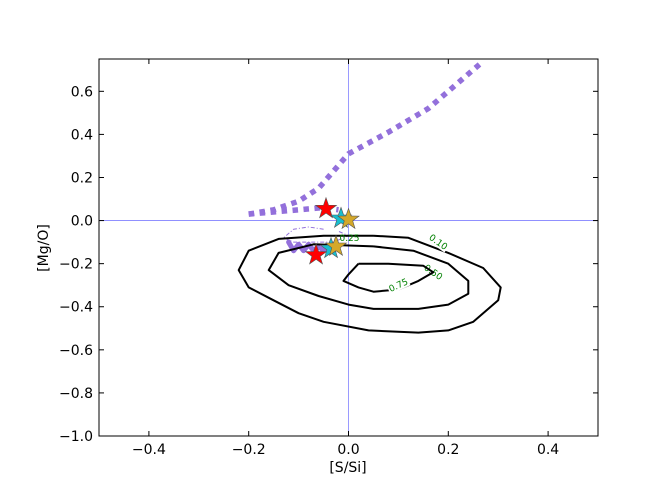  What do you see at coordinates (347, 468) in the screenshot?
I see `x-axis-label: [S/Si]` at bounding box center [347, 468].